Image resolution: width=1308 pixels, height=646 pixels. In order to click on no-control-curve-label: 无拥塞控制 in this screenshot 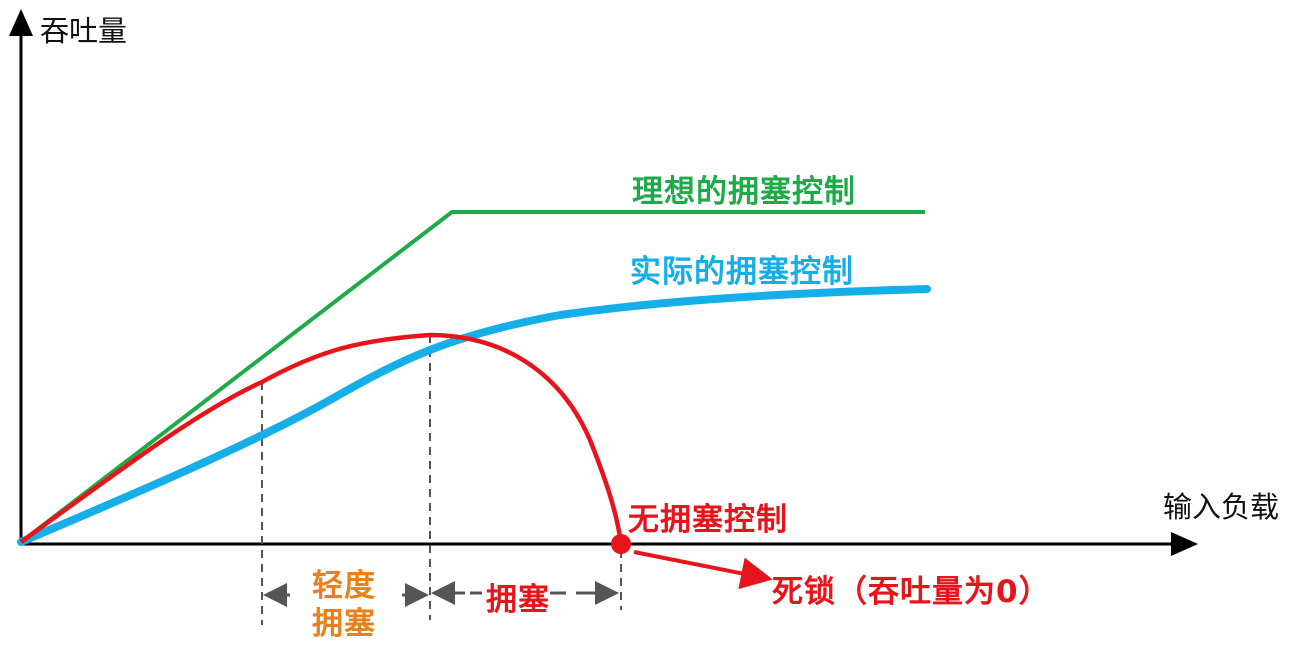, I will do `click(708, 520)`.